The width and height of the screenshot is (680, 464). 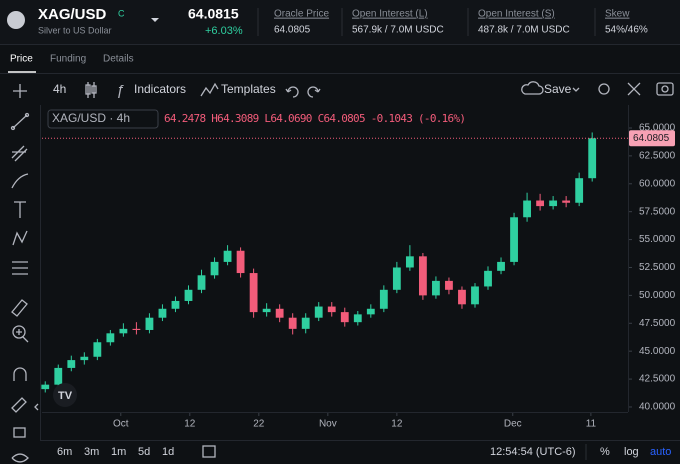 What do you see at coordinates (532, 88) in the screenshot?
I see `save-icon` at bounding box center [532, 88].